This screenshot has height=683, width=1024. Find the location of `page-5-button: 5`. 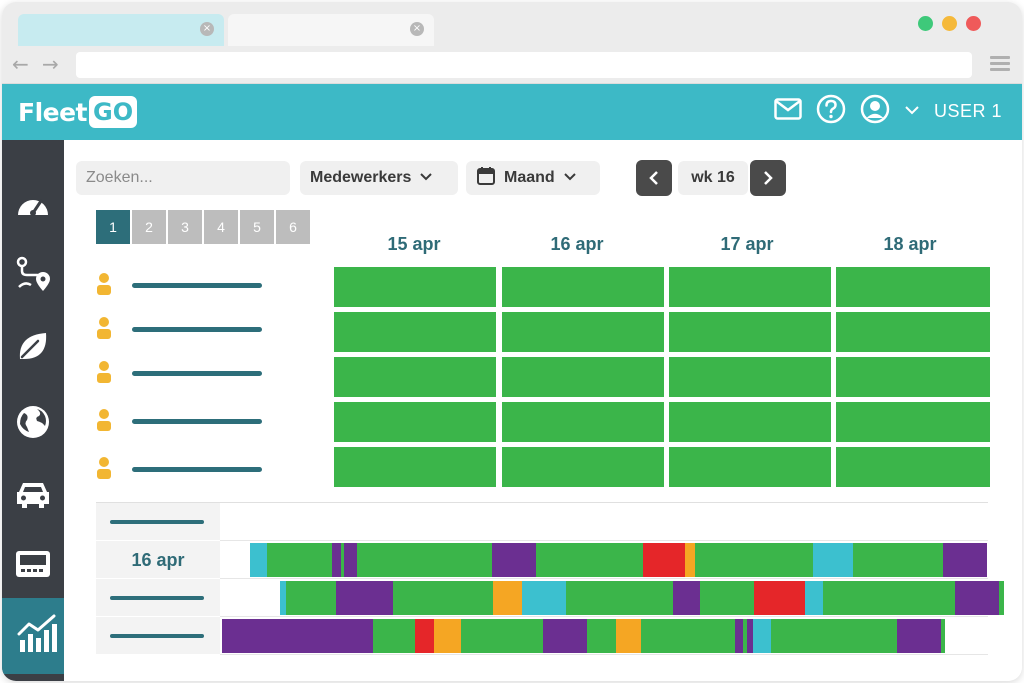

page-5-button: 5 is located at coordinates (257, 227).